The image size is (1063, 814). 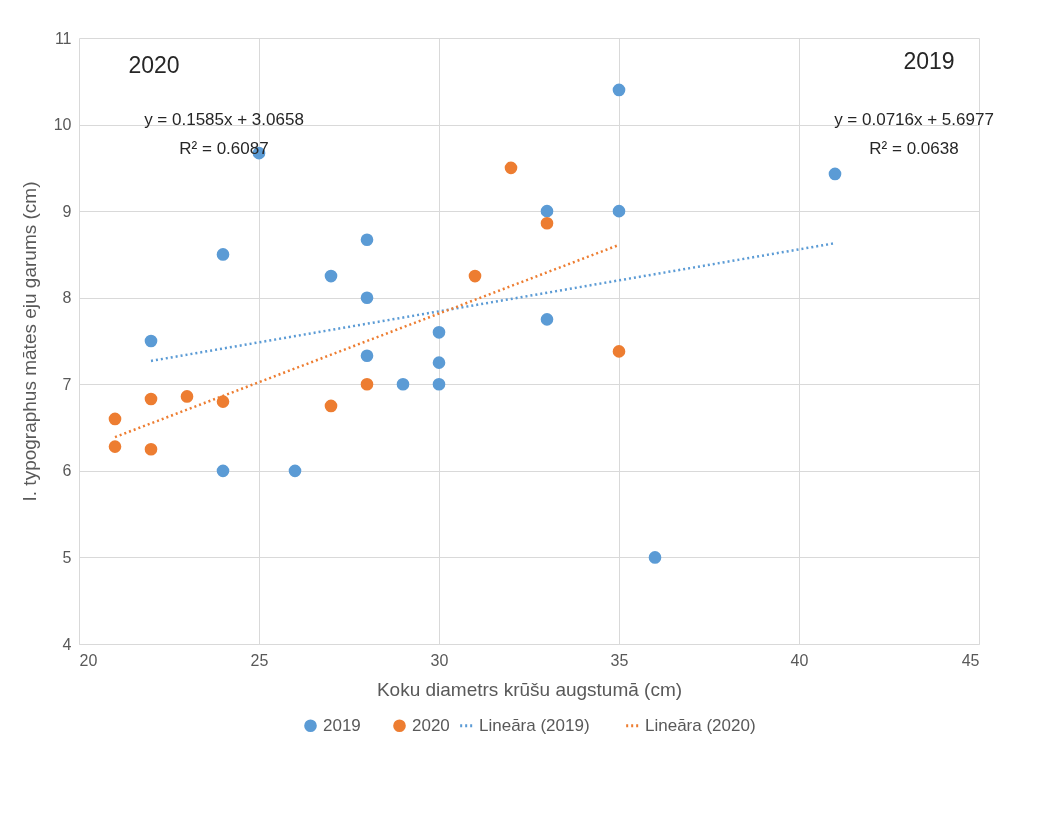 What do you see at coordinates (534, 725) in the screenshot?
I see `legend-label: Lineāra (2019)` at bounding box center [534, 725].